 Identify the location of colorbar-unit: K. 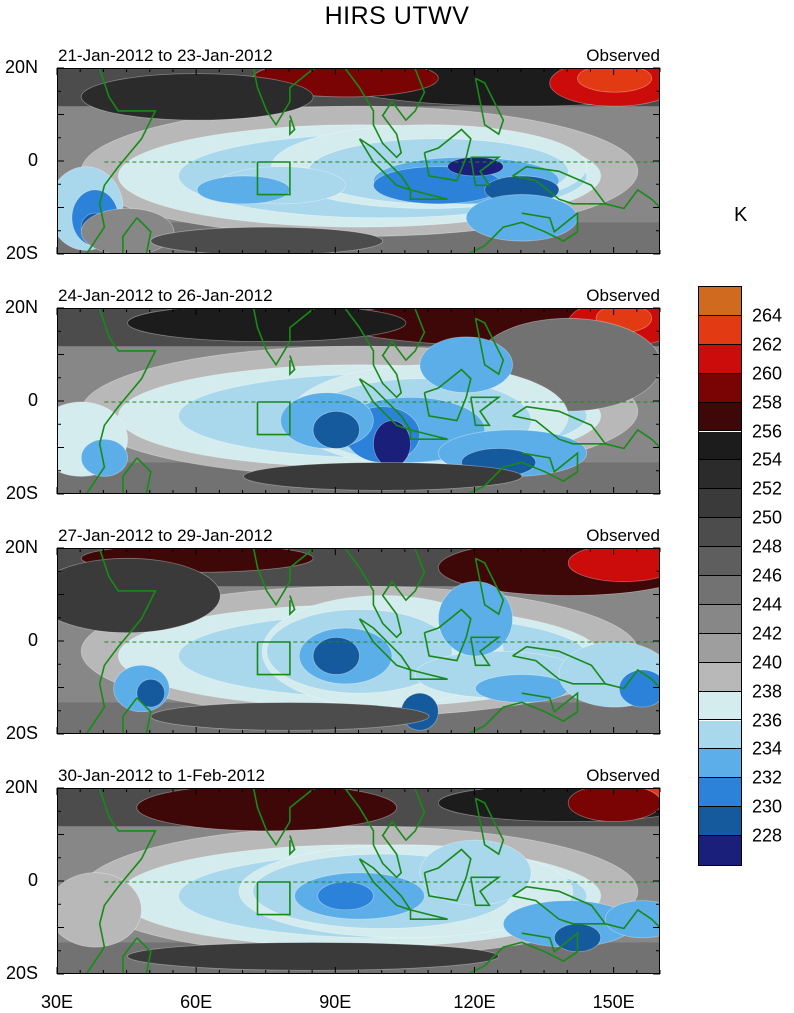
(741, 215).